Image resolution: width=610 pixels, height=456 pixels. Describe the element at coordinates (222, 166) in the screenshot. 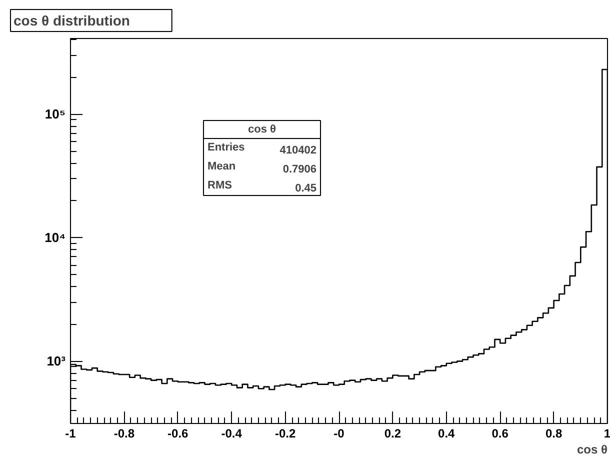

I see `annotation: Mean` at that location.